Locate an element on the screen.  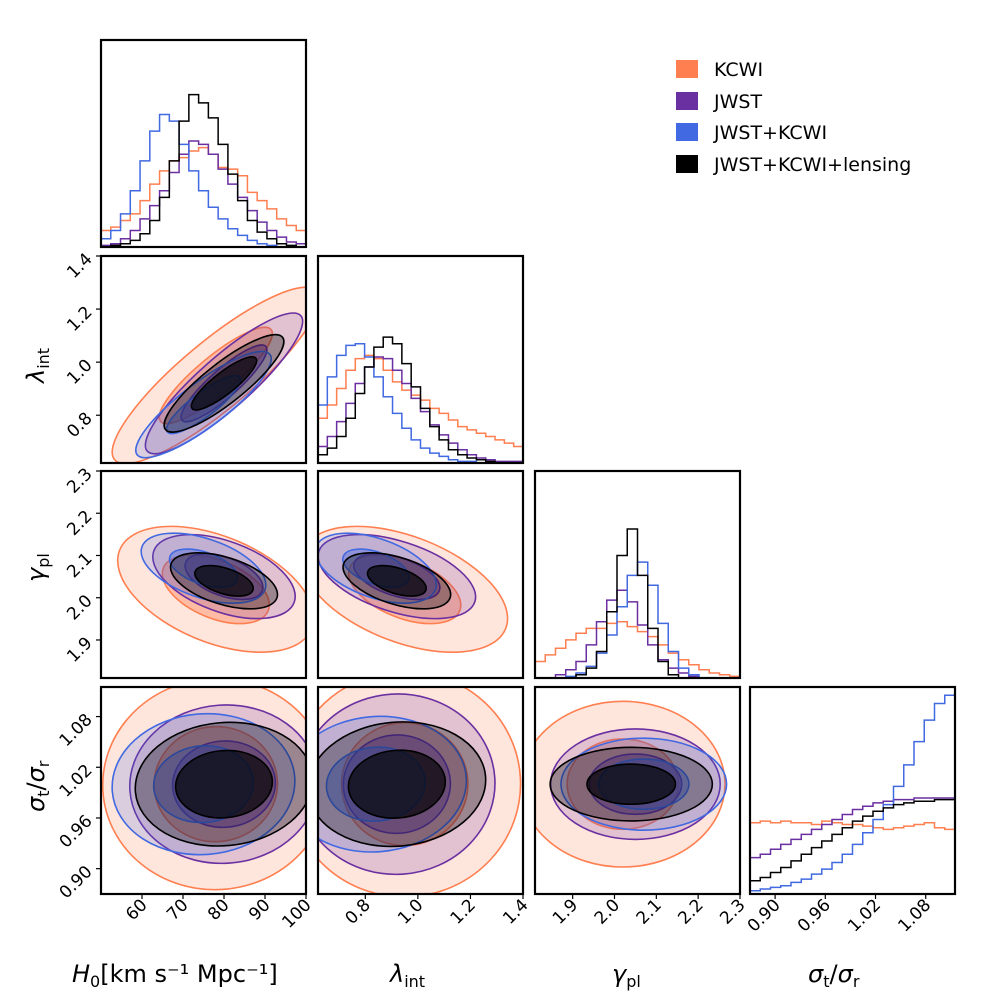
legend-swatch-jwst-kcwi is located at coordinates (687, 132).